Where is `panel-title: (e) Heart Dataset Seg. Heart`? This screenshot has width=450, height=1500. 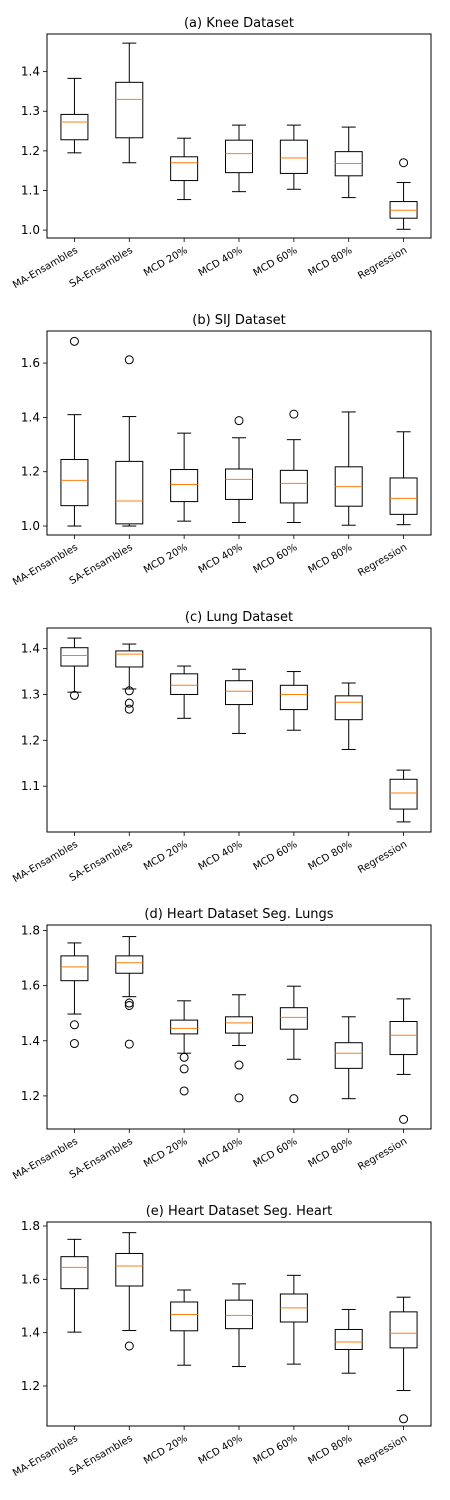
panel-title: (e) Heart Dataset Seg. Heart is located at coordinates (239, 1211).